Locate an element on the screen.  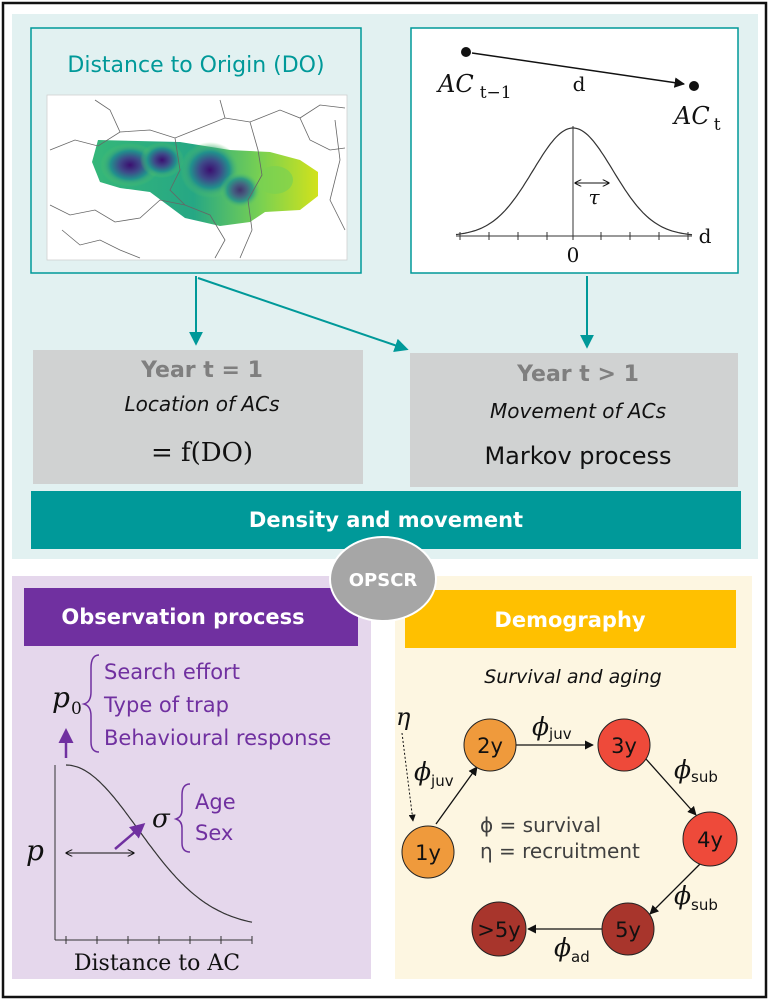
svg-text: ϕad is located at coordinates (572, 949).